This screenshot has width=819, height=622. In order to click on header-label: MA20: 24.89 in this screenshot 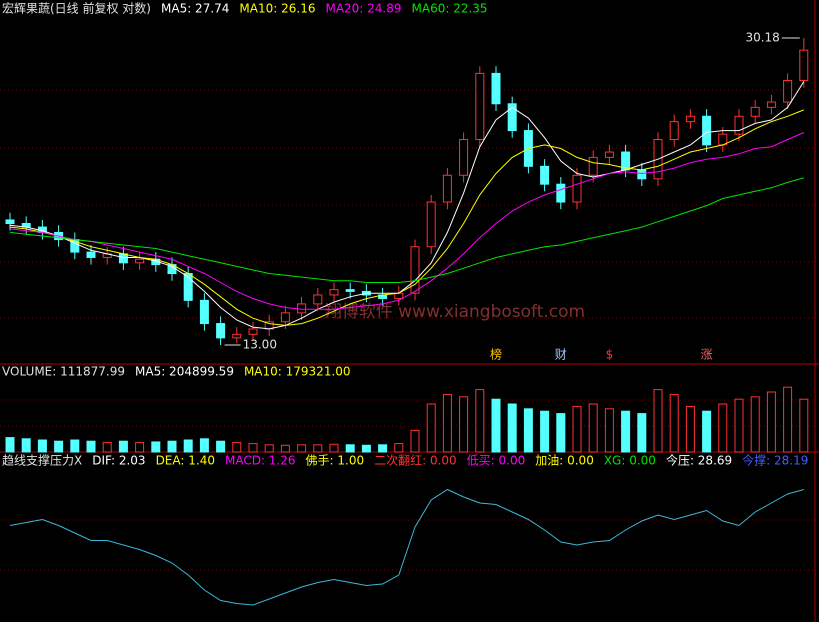, I will do `click(363, 9)`.